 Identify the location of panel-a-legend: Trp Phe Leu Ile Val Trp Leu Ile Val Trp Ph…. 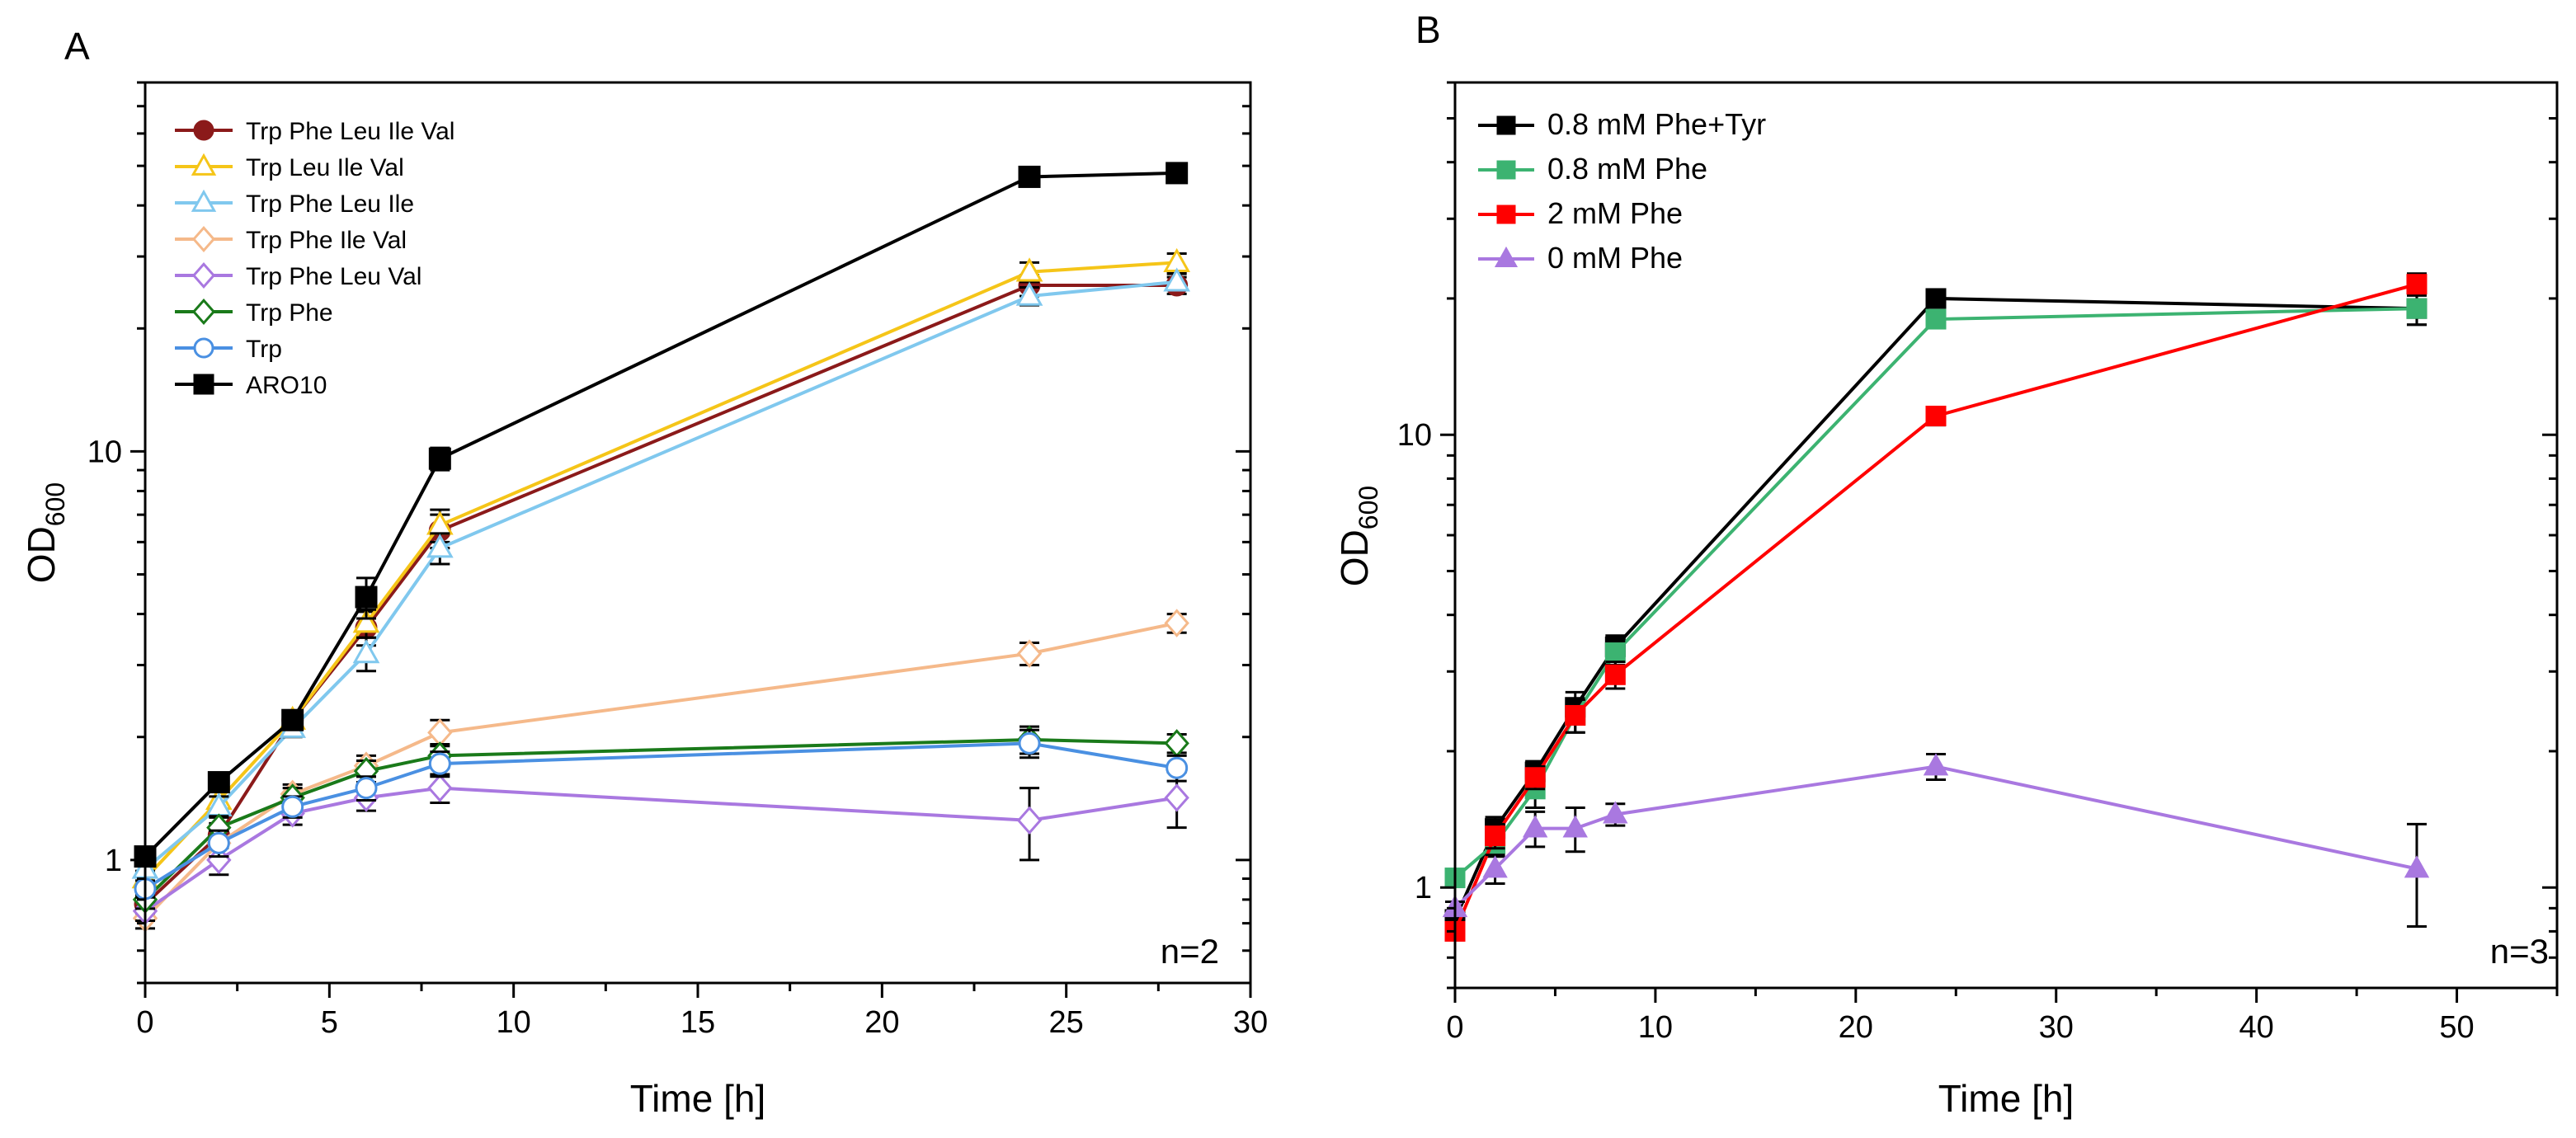
(314, 258).